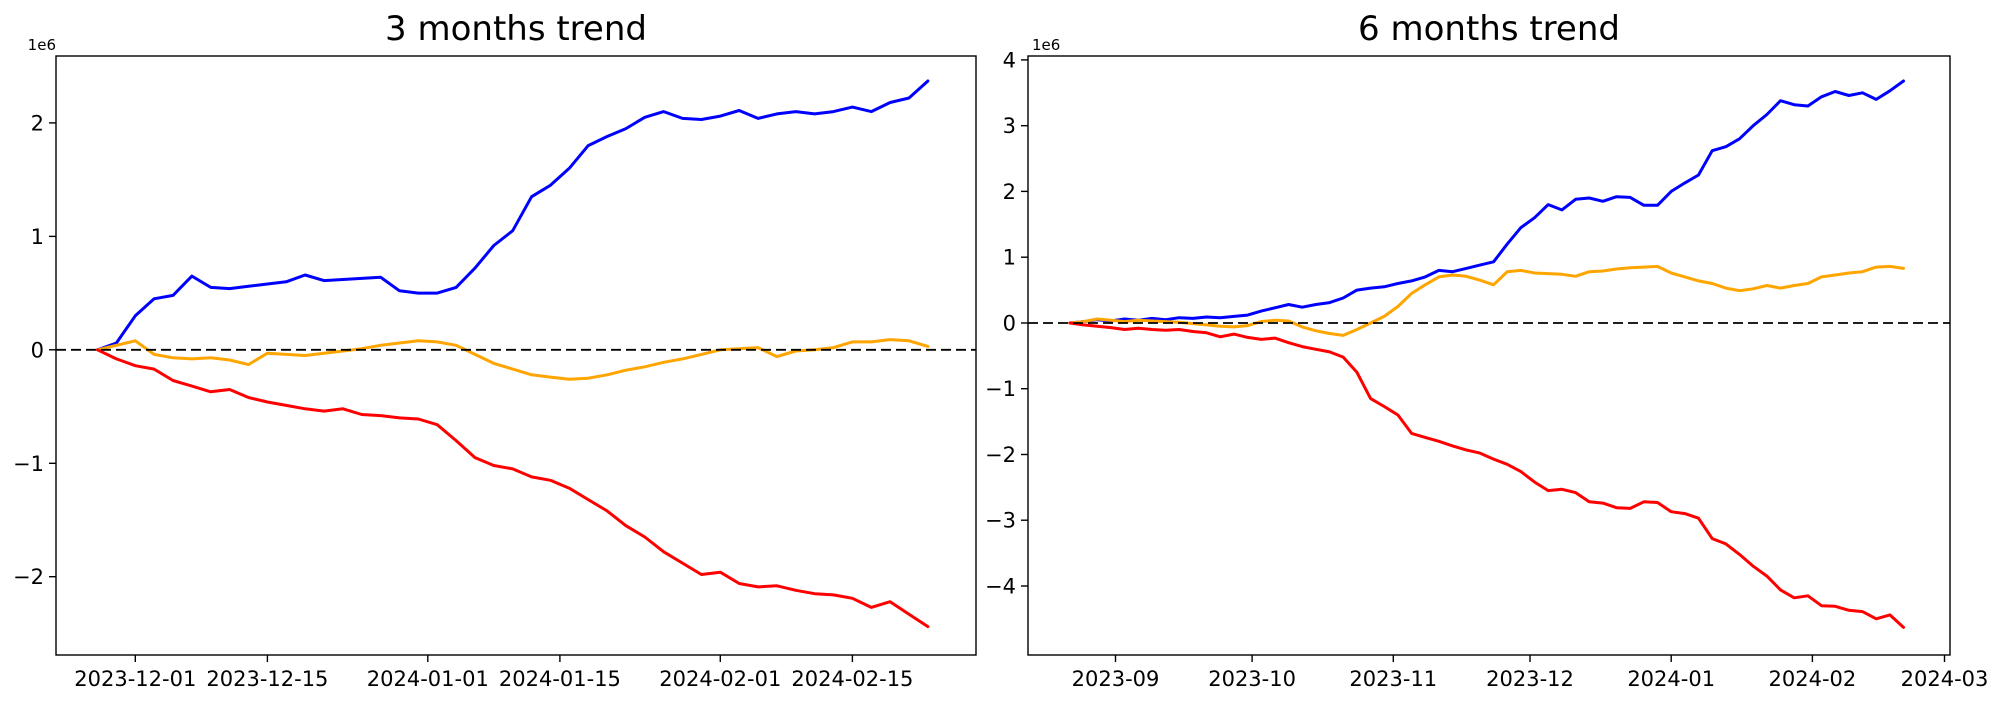  Describe the element at coordinates (135, 679) in the screenshot. I see `x-tick-label: 2023-12-01` at that location.